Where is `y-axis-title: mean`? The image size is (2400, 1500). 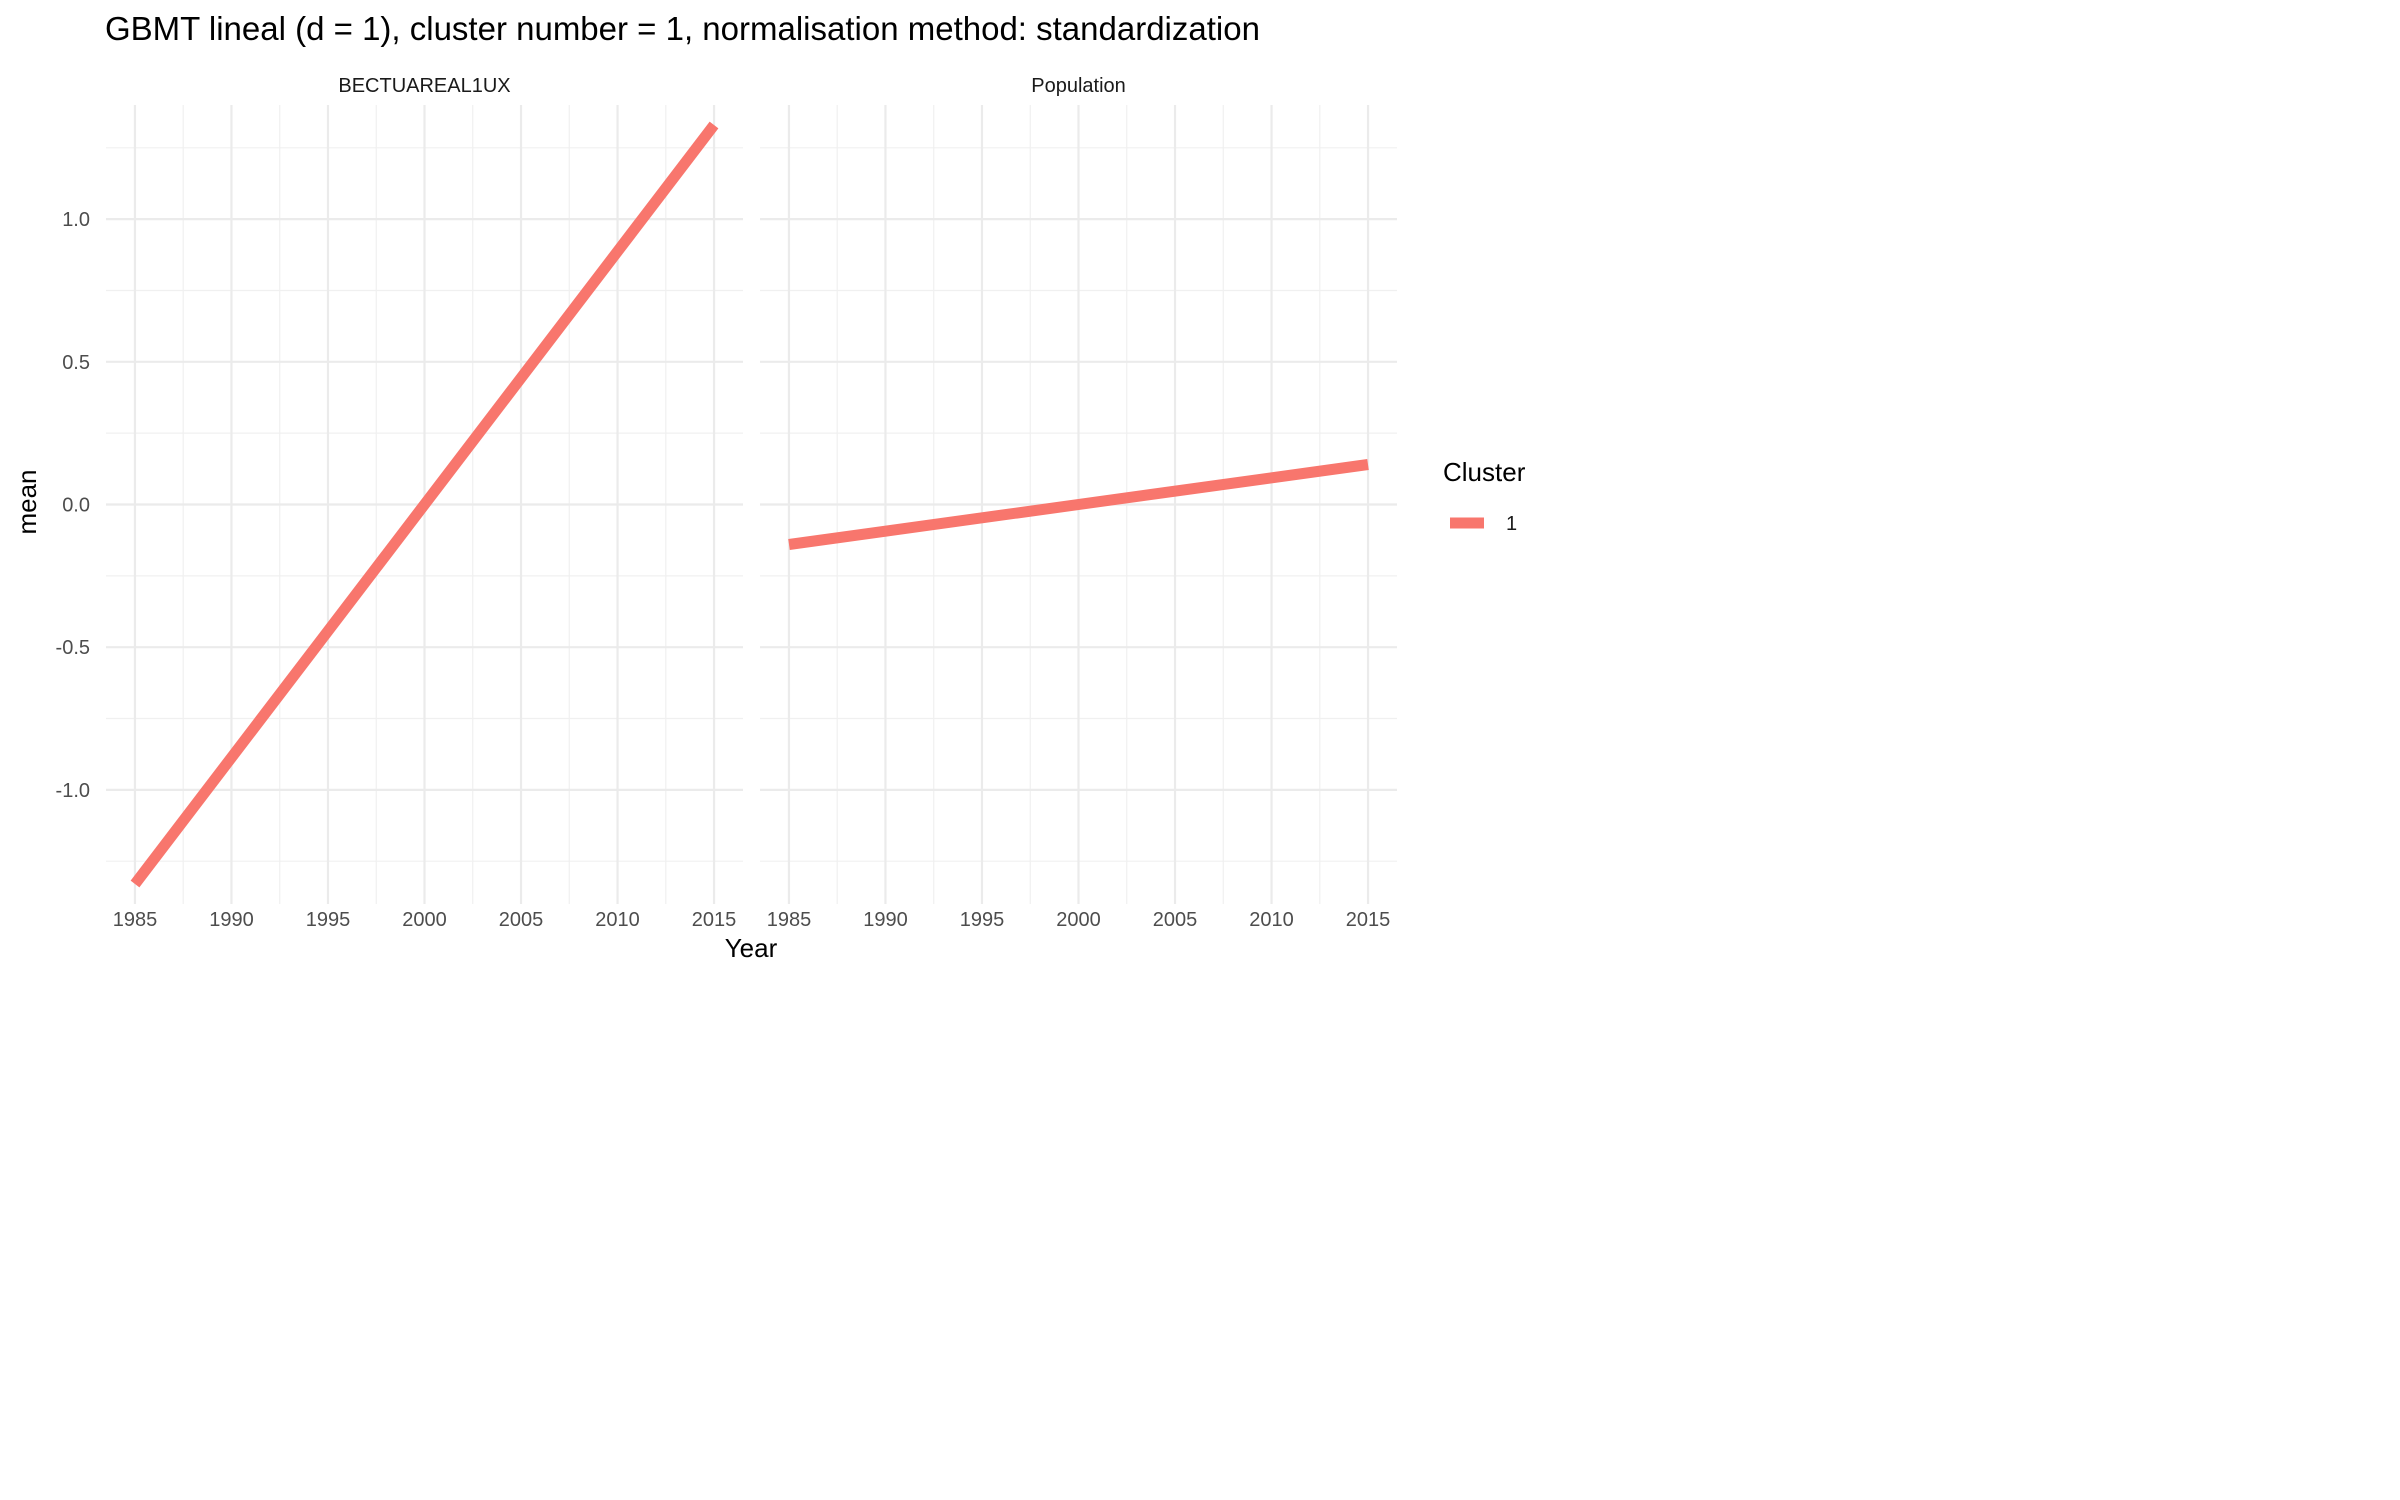
y-axis-title: mean is located at coordinates (27, 501).